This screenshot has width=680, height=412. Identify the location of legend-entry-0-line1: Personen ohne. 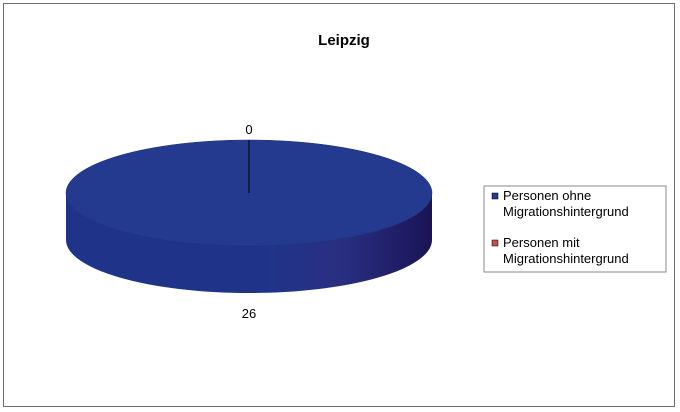
(547, 195).